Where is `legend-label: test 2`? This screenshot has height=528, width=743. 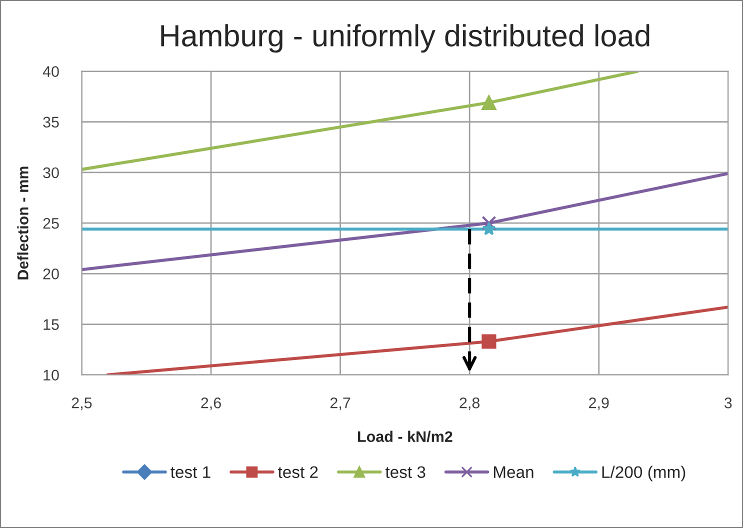 legend-label: test 2 is located at coordinates (298, 472).